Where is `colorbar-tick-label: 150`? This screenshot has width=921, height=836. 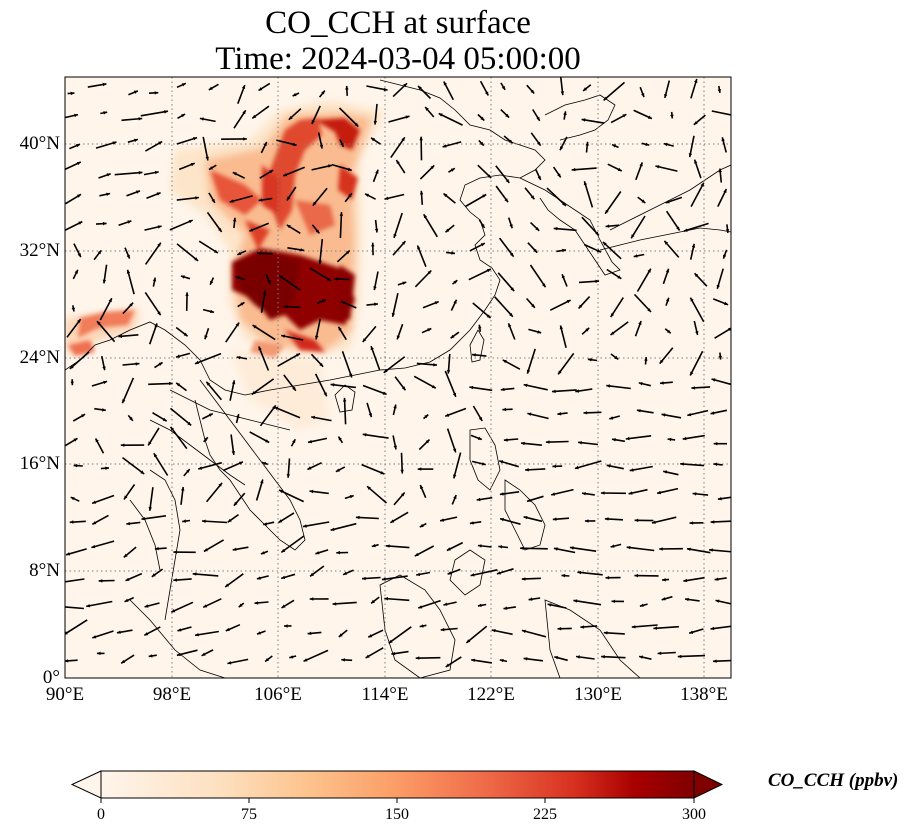 colorbar-tick-label: 150 is located at coordinates (397, 814).